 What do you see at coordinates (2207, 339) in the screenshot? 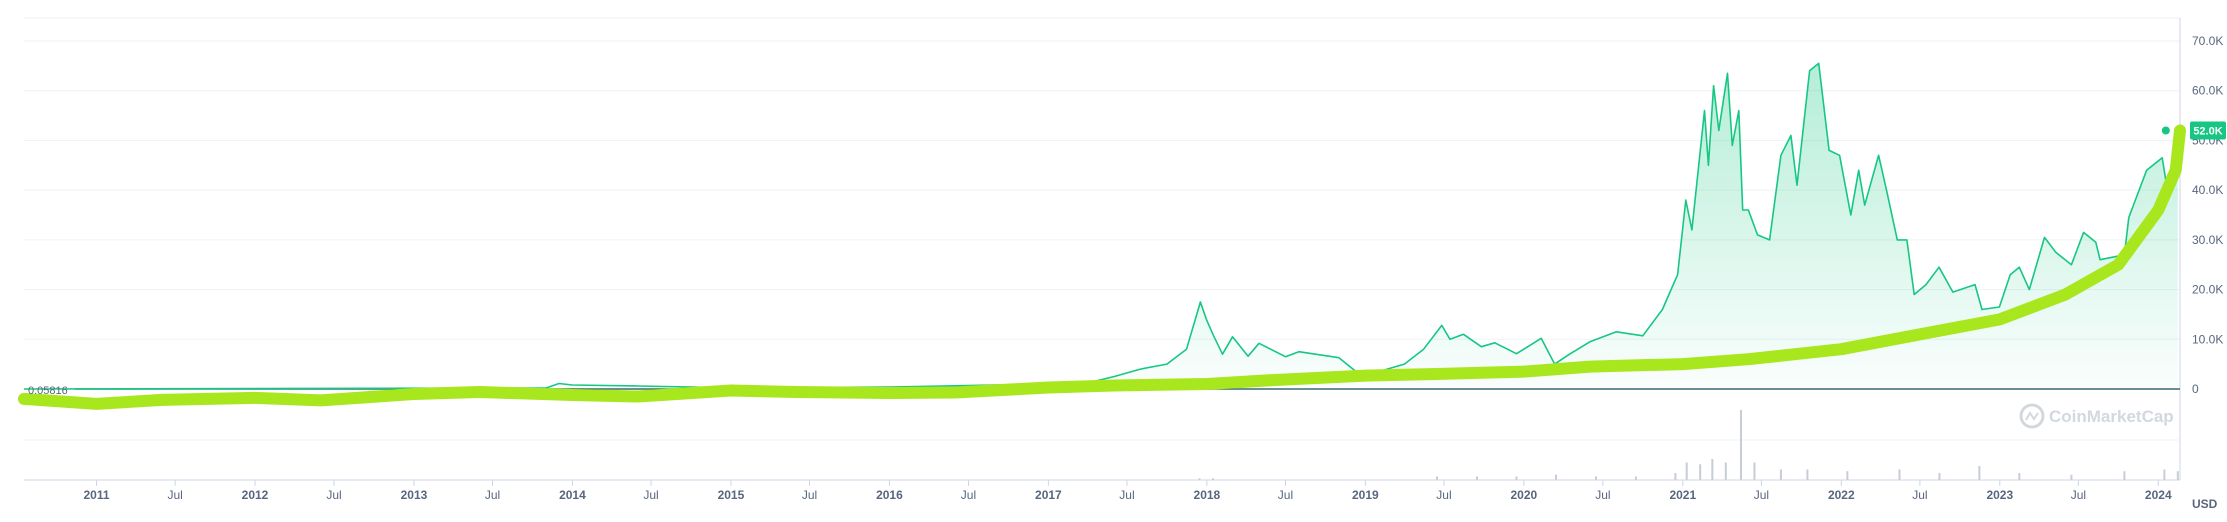
I see `y-tick-label: 10.0K` at bounding box center [2207, 339].